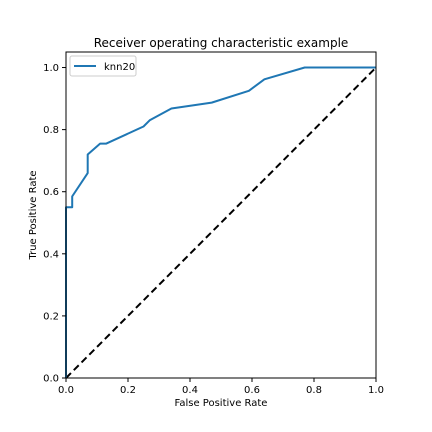  What do you see at coordinates (119, 67) in the screenshot?
I see `legend-label-knn20: knn20` at bounding box center [119, 67].